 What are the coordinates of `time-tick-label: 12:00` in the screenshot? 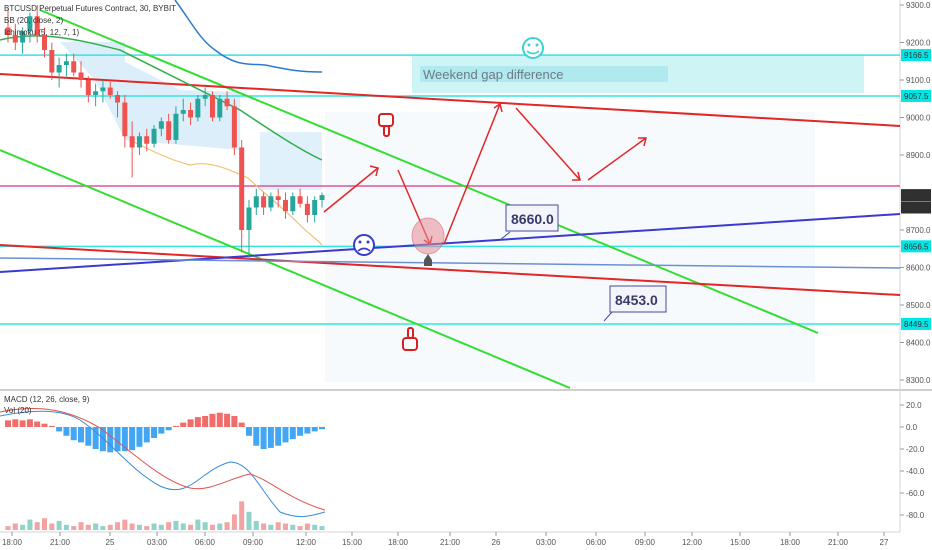 It's located at (692, 542).